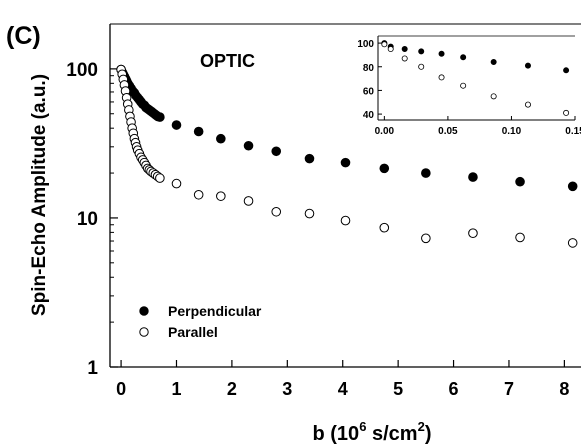 This screenshot has width=581, height=448. Describe the element at coordinates (343, 389) in the screenshot. I see `x-tick-label: 4` at that location.